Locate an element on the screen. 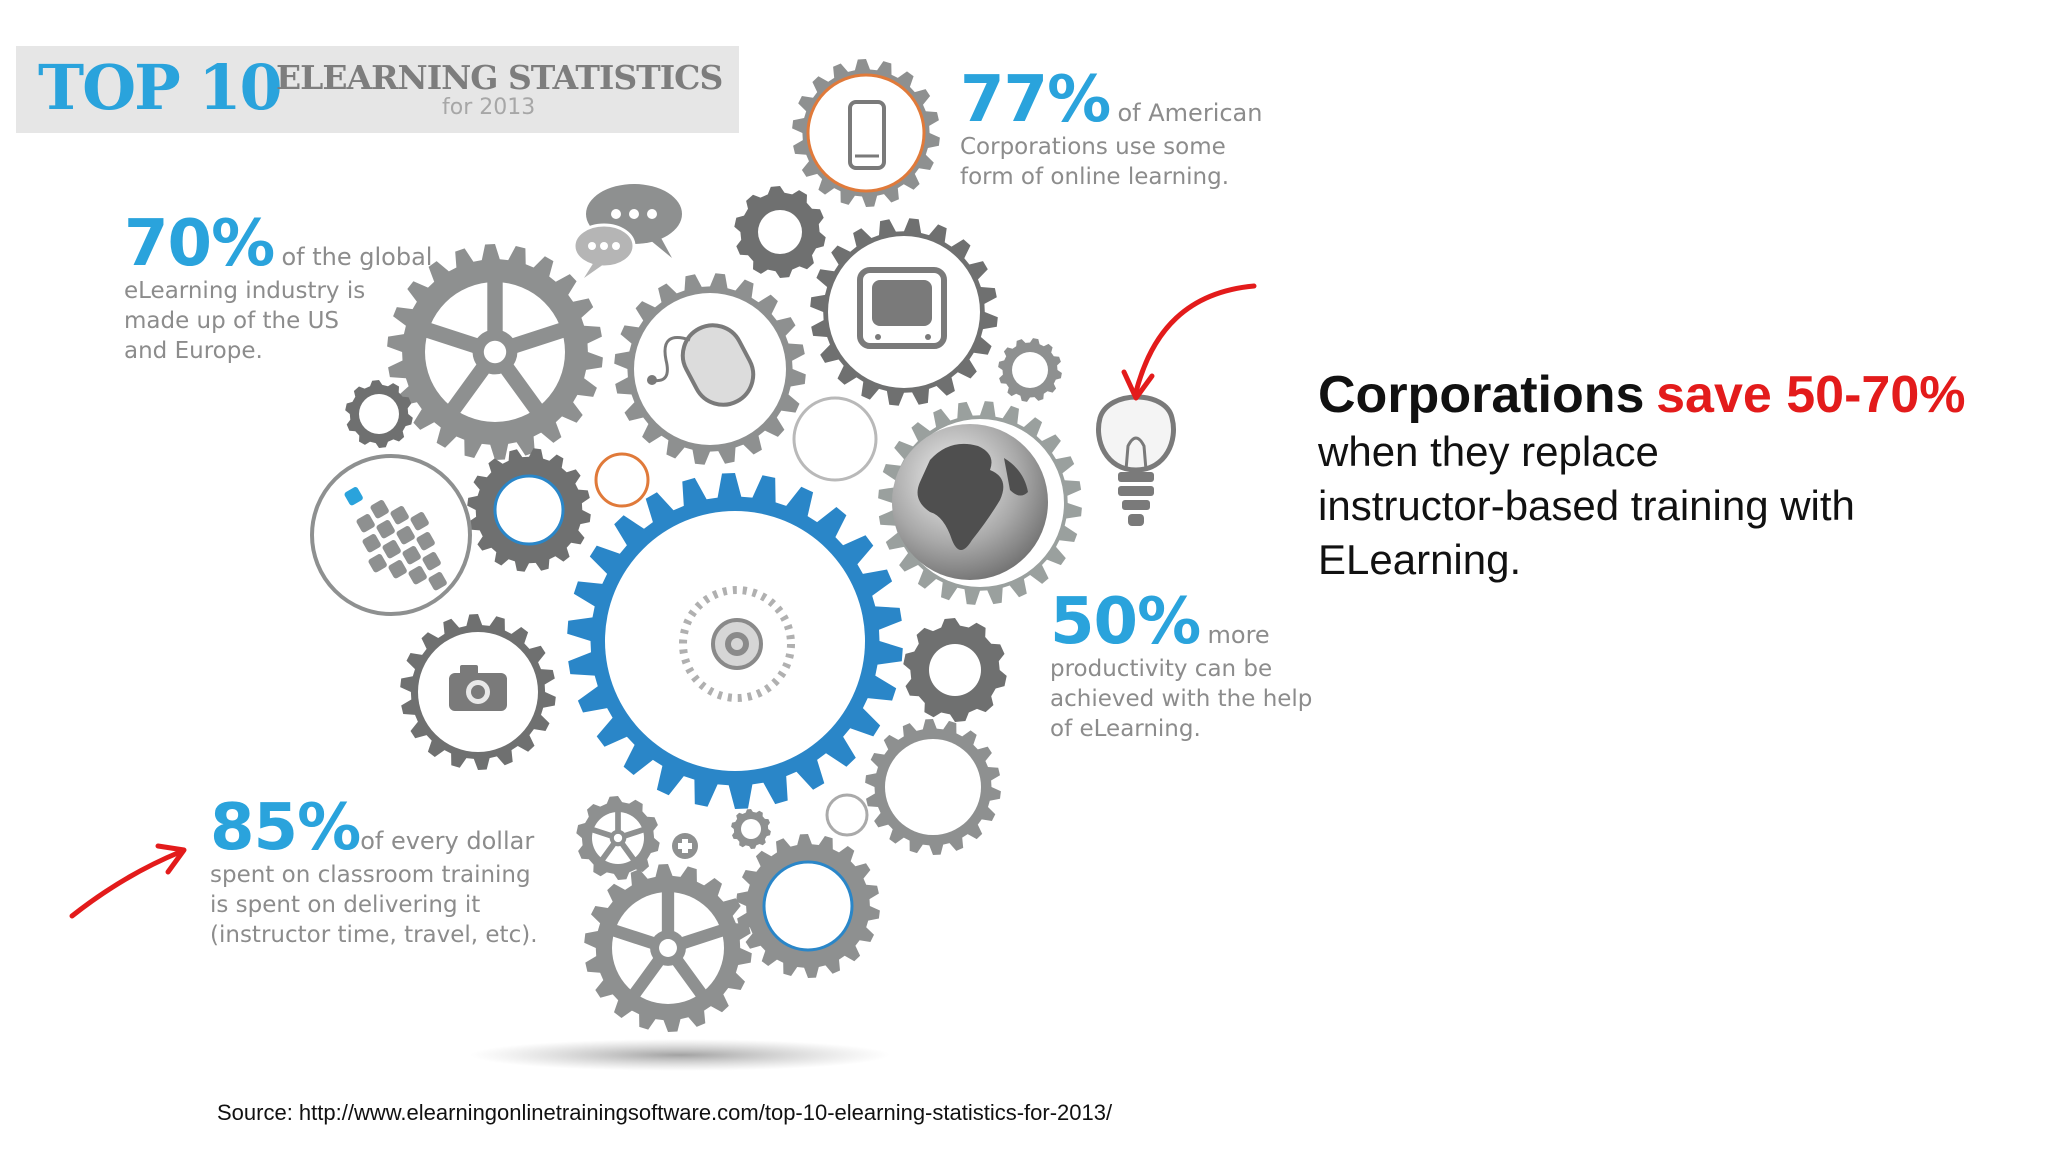 The height and width of the screenshot is (1152, 2048). plus-icon is located at coordinates (685, 846).